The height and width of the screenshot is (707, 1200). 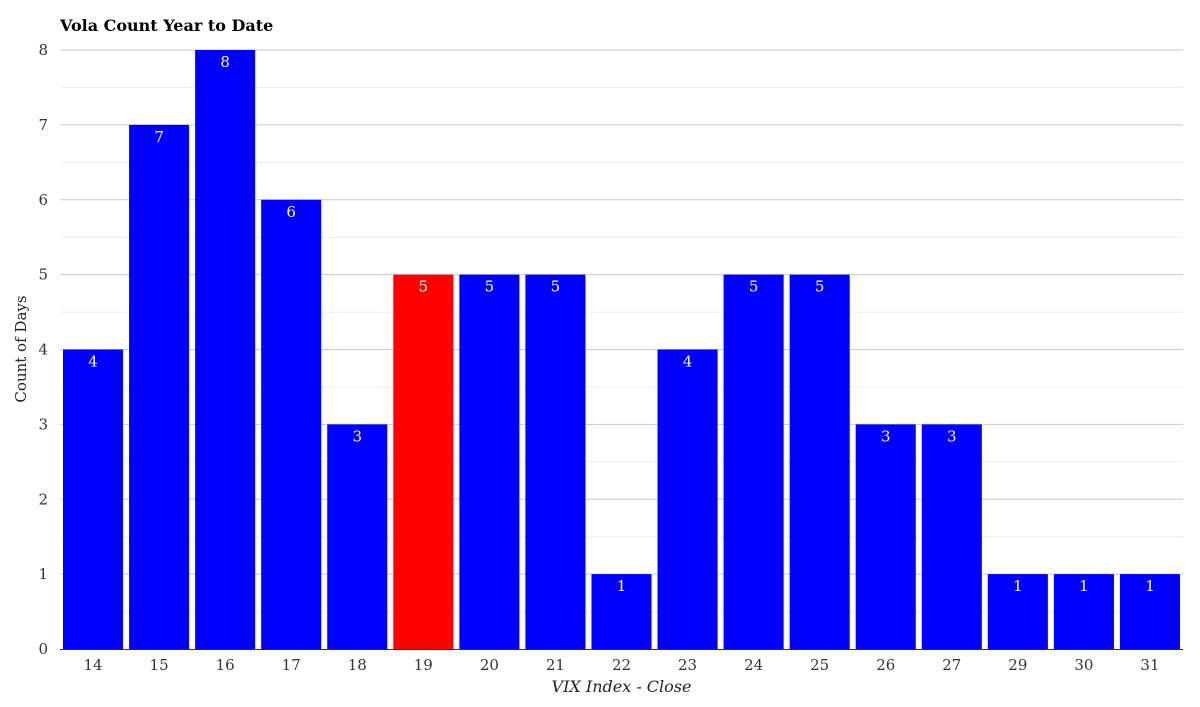 What do you see at coordinates (21, 348) in the screenshot?
I see `y-axis-label: Count of Days` at bounding box center [21, 348].